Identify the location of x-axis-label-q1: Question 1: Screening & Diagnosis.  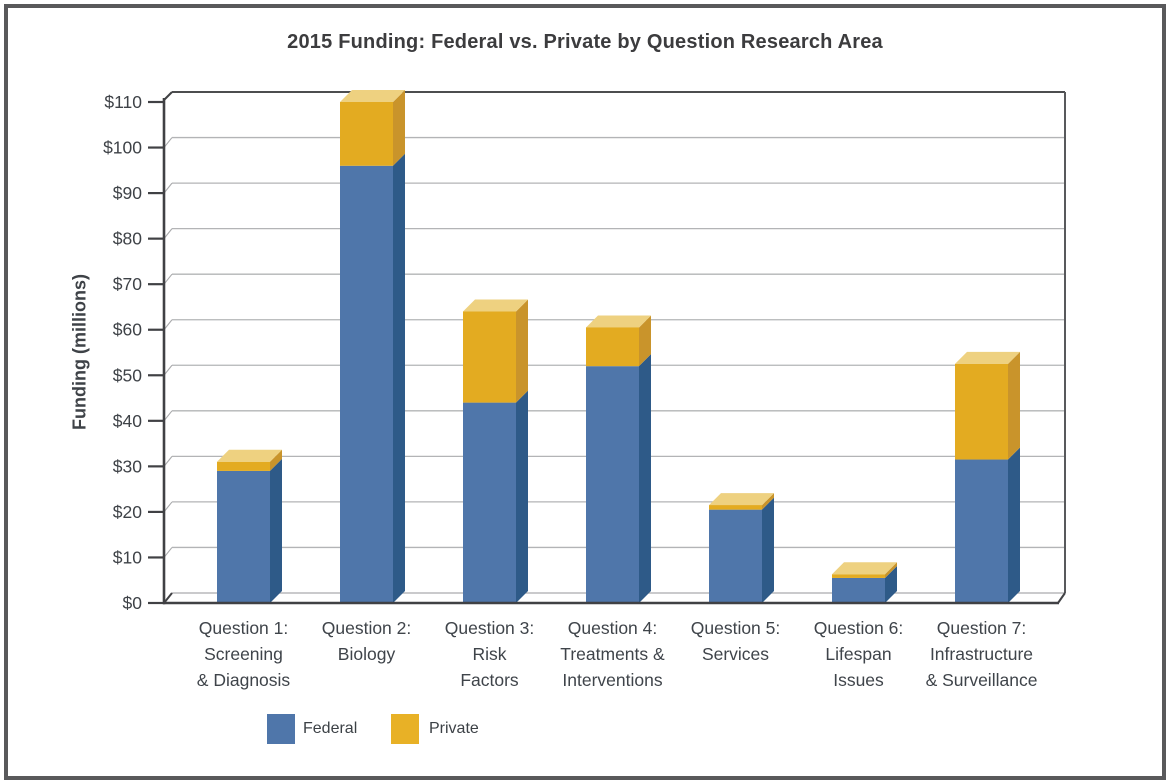
(243, 654).